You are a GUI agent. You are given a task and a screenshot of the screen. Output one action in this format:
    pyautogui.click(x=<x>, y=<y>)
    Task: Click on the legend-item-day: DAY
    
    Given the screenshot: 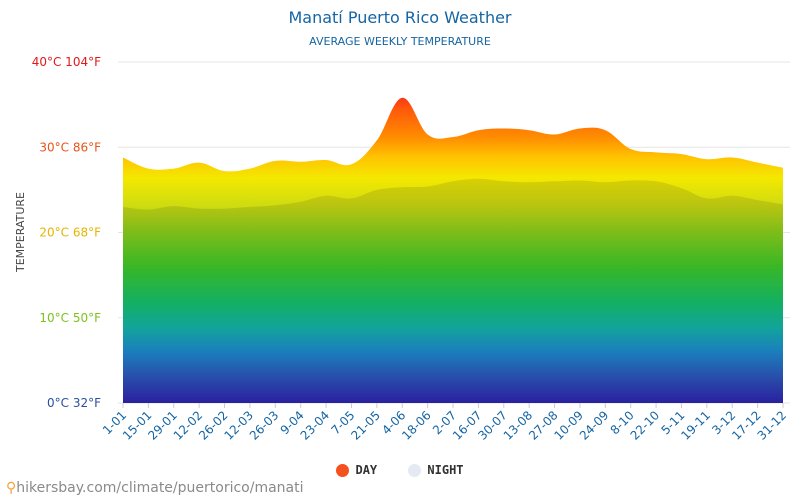 What is the action you would take?
    pyautogui.click(x=356, y=470)
    